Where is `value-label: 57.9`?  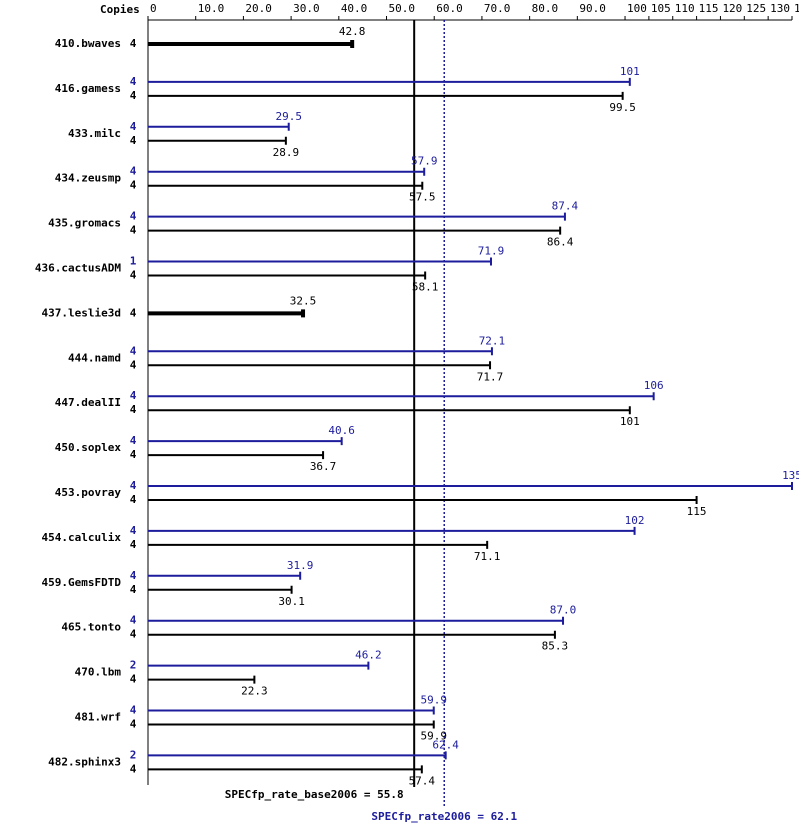 value-label: 57.9 is located at coordinates (424, 161).